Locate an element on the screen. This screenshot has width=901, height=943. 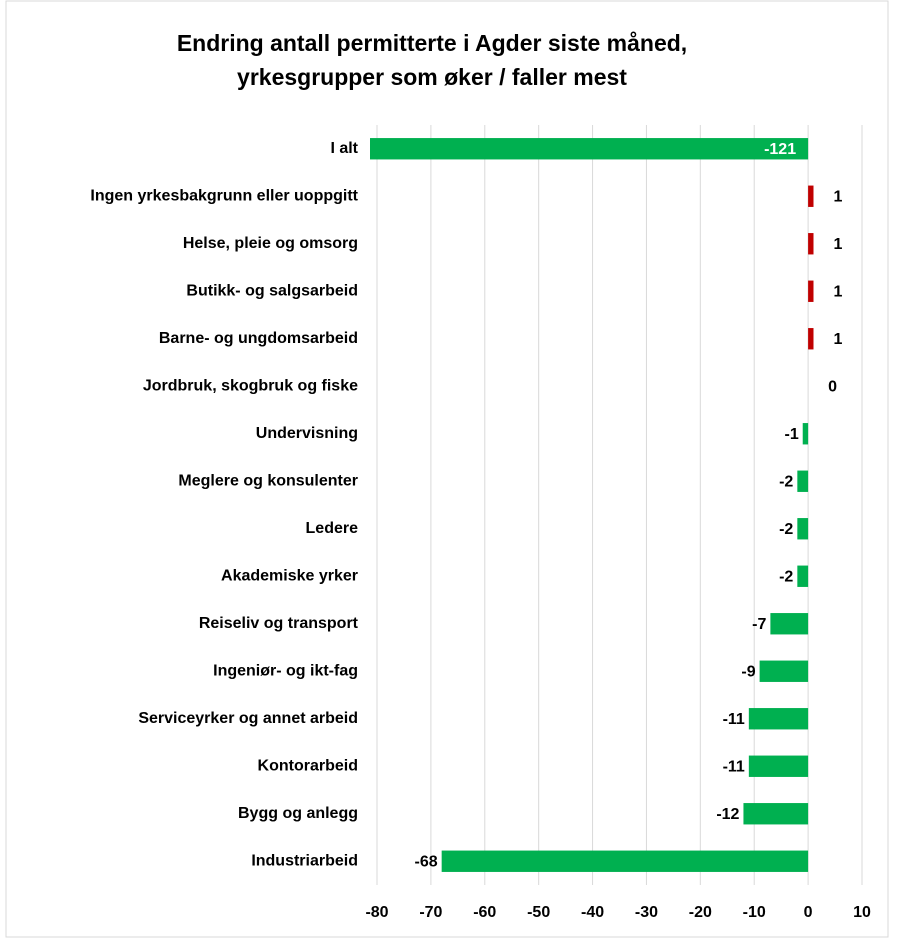
x-tick-label: -50 is located at coordinates (538, 912).